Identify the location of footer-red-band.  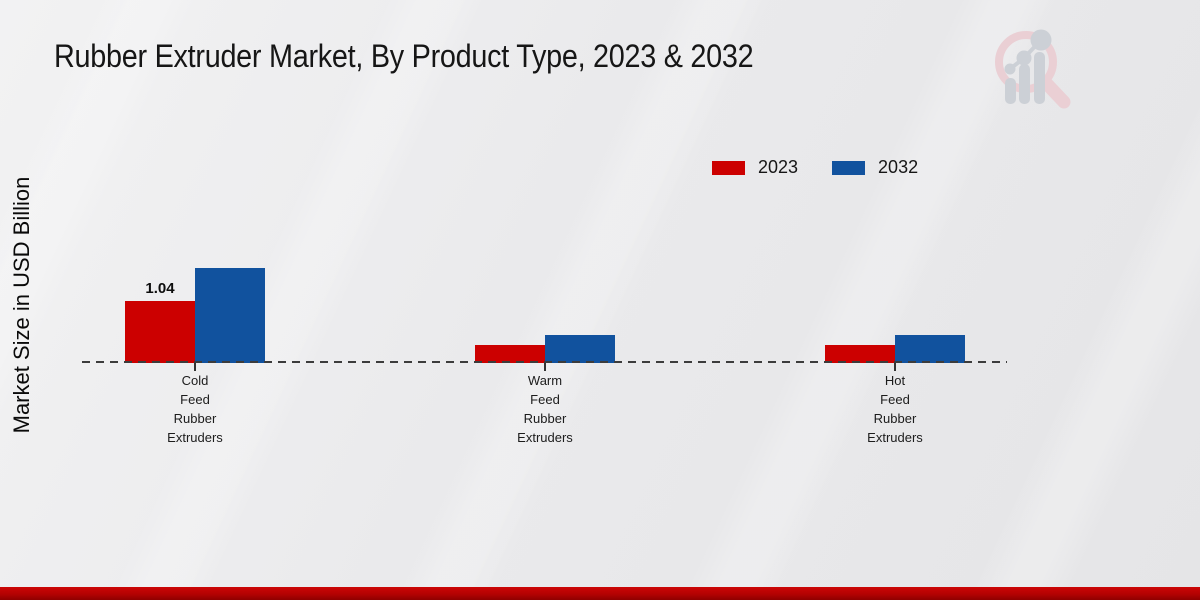
(600, 593).